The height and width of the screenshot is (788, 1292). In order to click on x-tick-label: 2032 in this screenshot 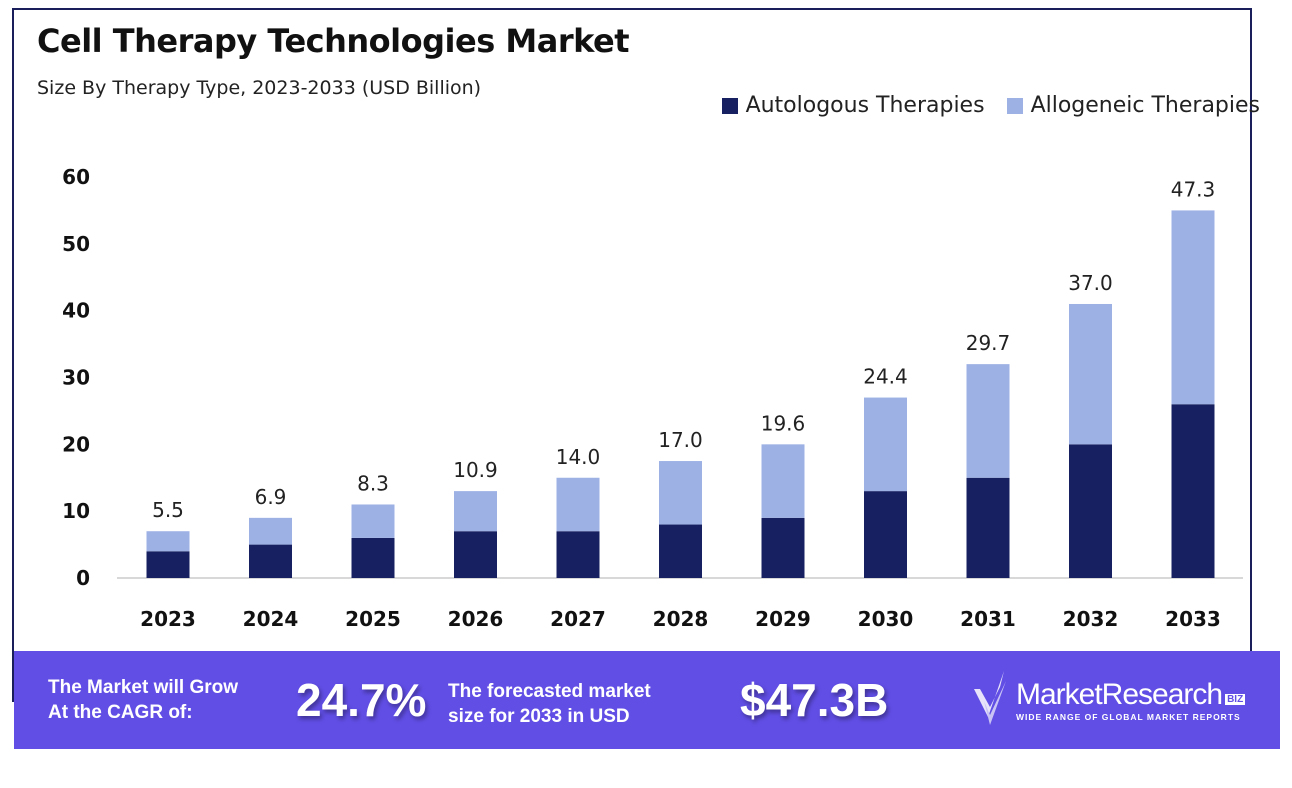, I will do `click(1091, 619)`.